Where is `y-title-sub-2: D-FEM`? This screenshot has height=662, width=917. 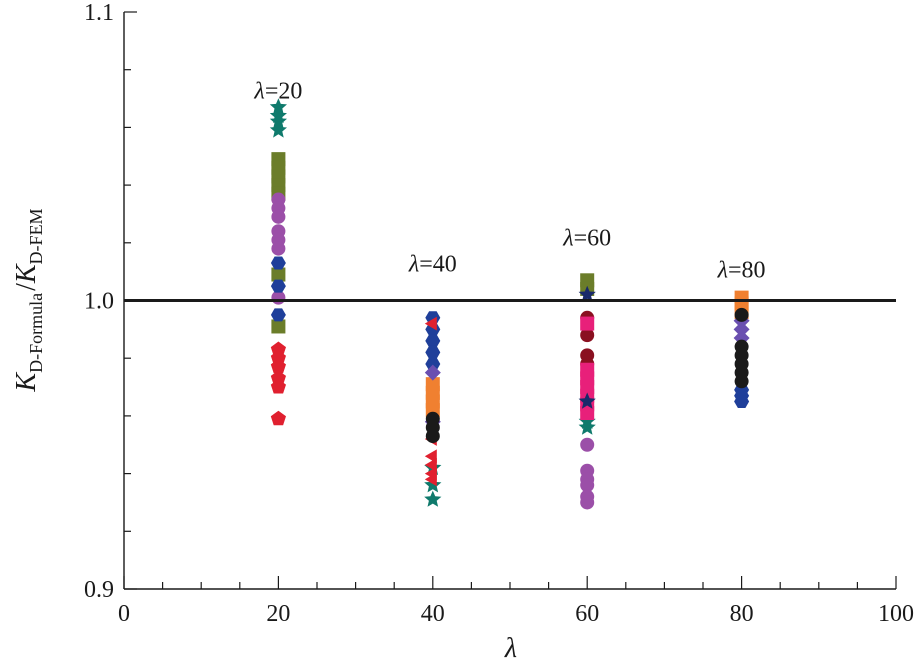 y-title-sub-2: D-FEM is located at coordinates (36, 236).